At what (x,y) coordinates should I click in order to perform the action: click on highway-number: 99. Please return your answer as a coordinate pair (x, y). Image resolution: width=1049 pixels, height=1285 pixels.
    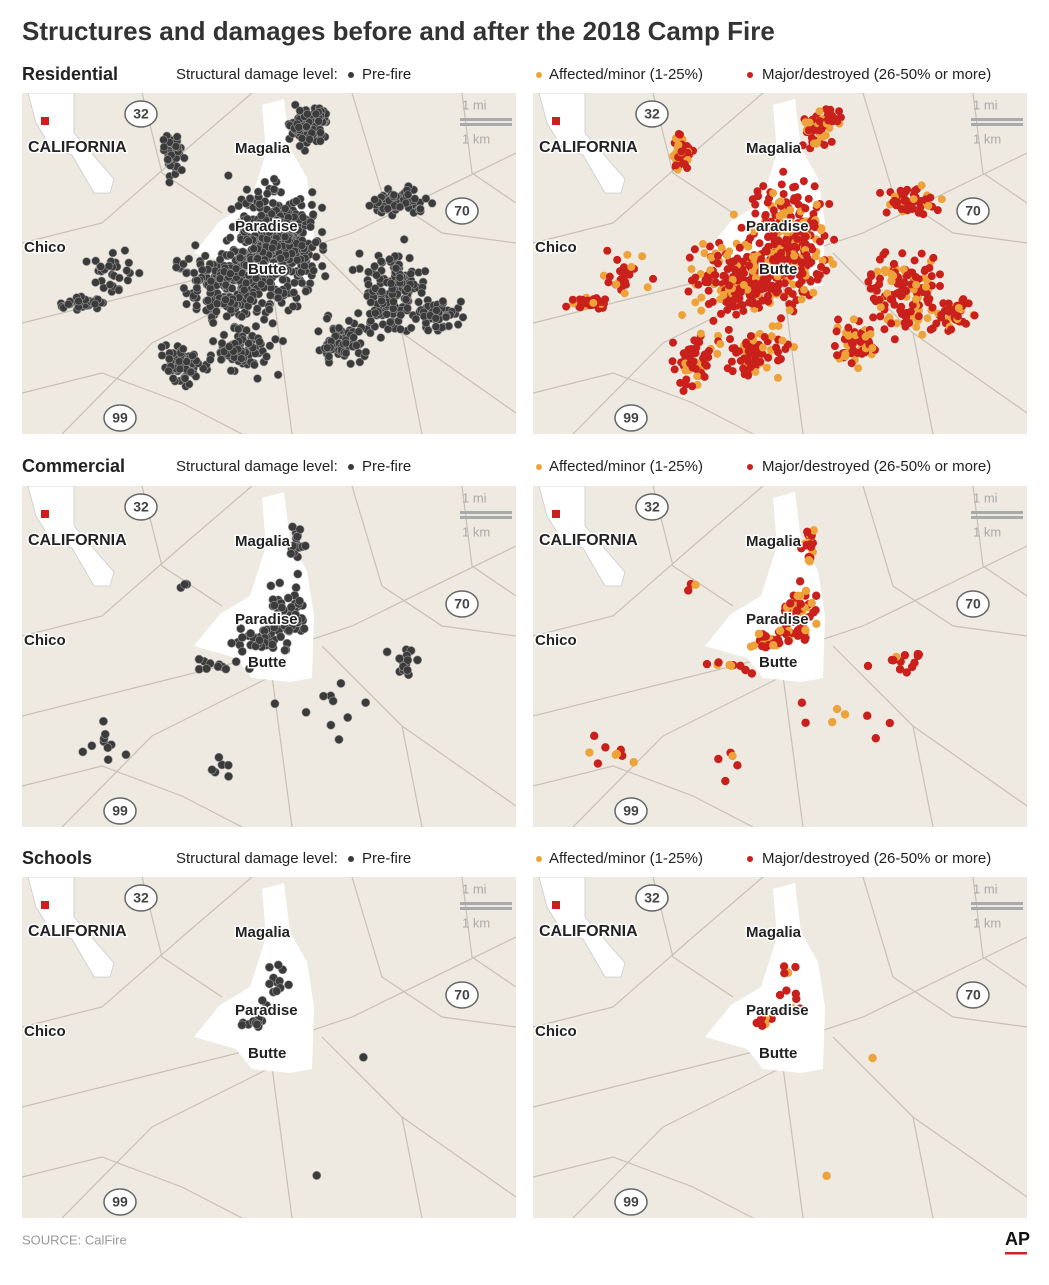
    Looking at the image, I should click on (120, 418).